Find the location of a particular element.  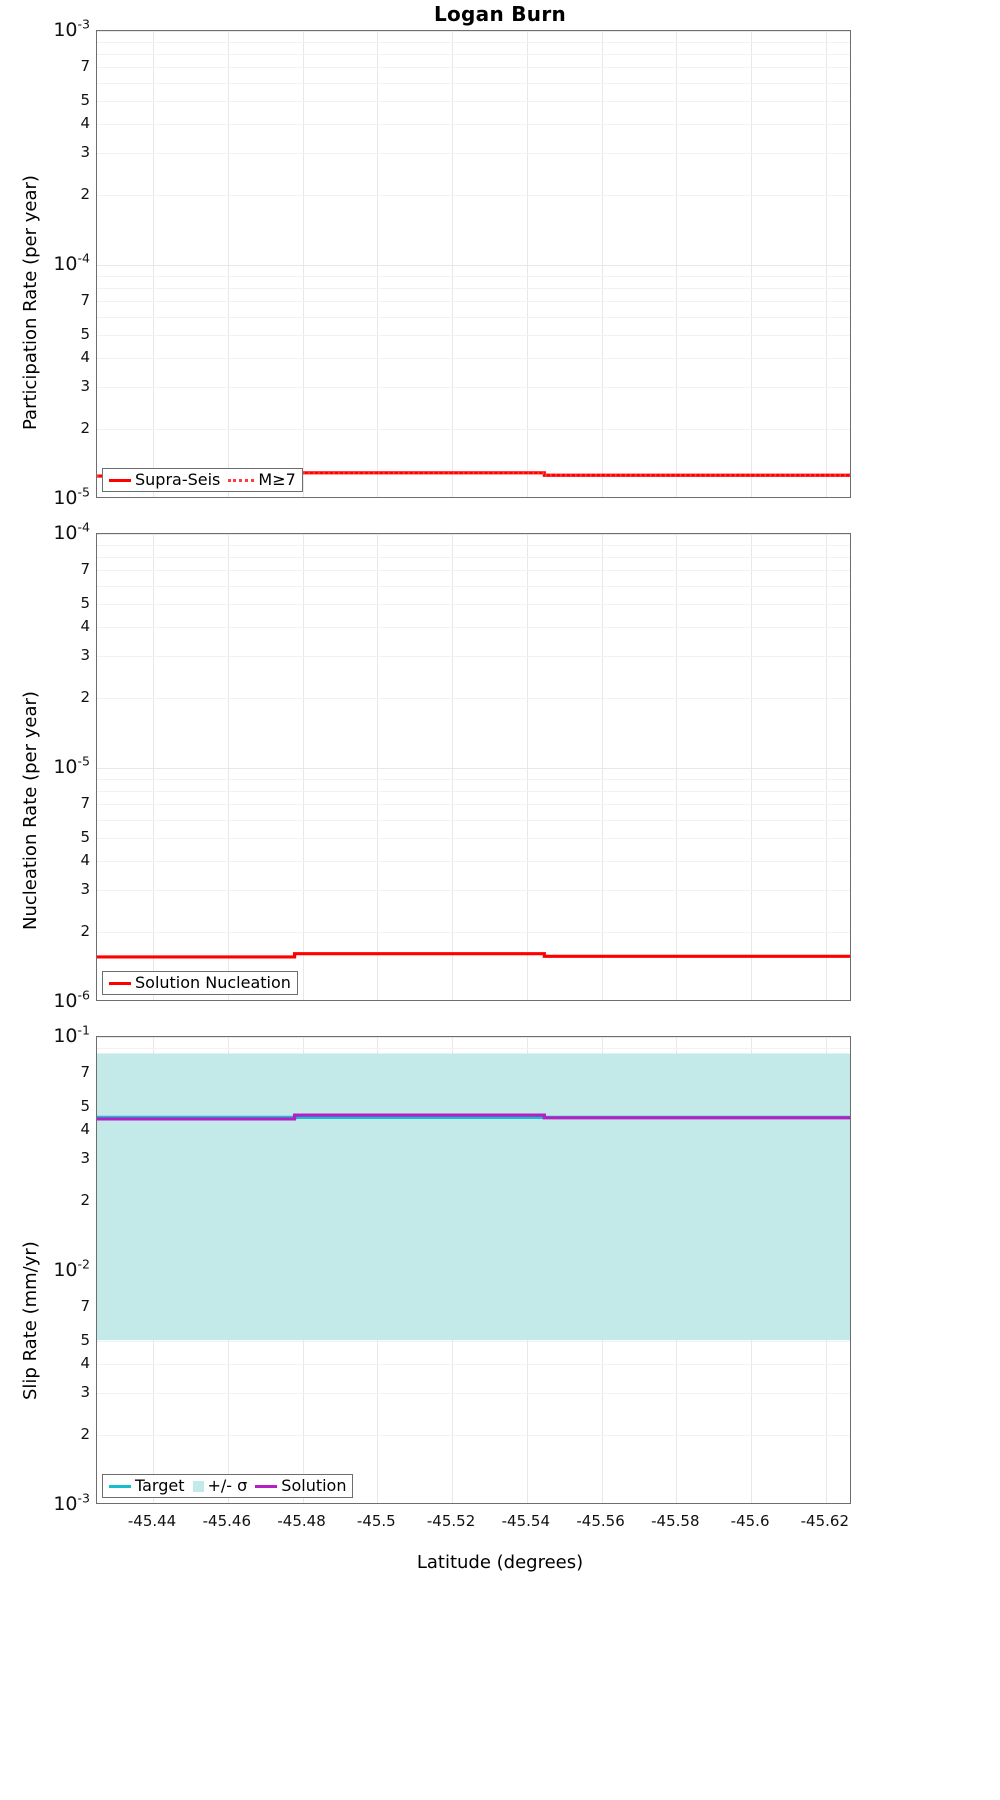

legend-entry: +/- σ is located at coordinates (220, 1485).